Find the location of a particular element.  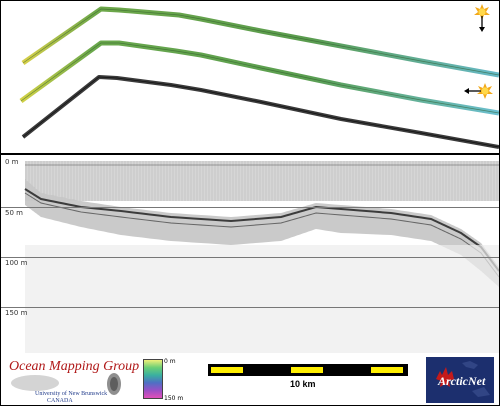

sun-with-left-arrow-icon is located at coordinates (478, 91).